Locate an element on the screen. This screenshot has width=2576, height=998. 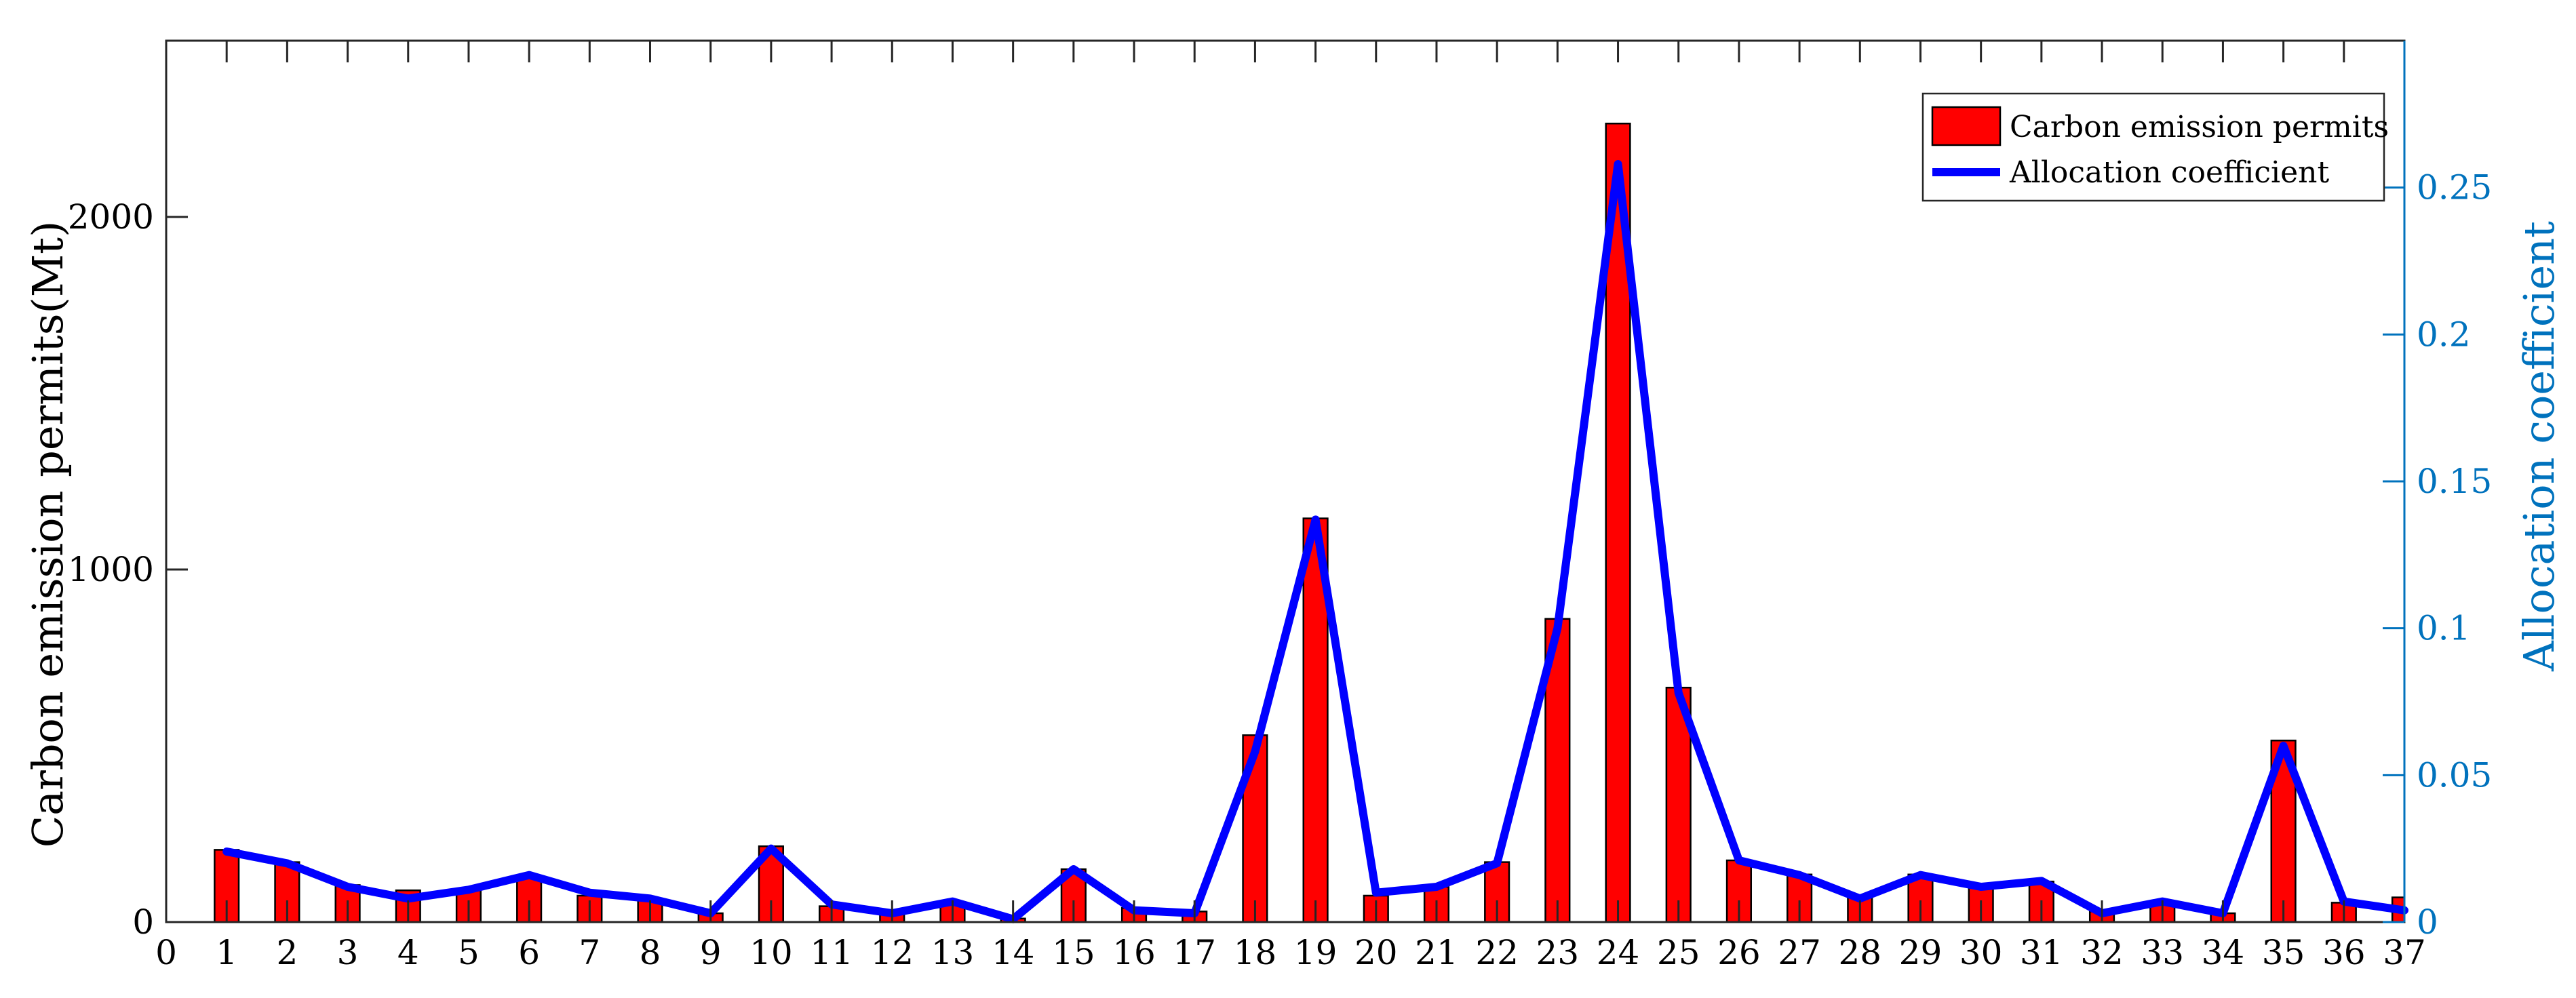
y2-axis-label: Allocation coefficient is located at coordinates (2539, 446).